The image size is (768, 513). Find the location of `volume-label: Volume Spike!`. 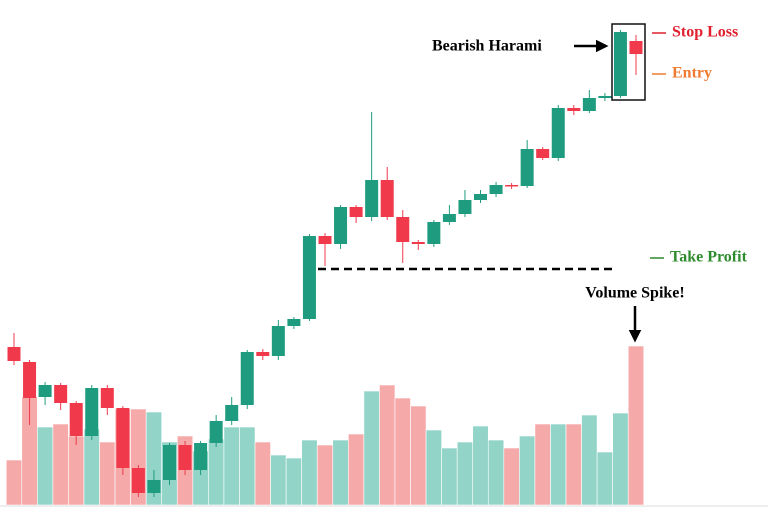

volume-label: Volume Spike! is located at coordinates (634, 293).